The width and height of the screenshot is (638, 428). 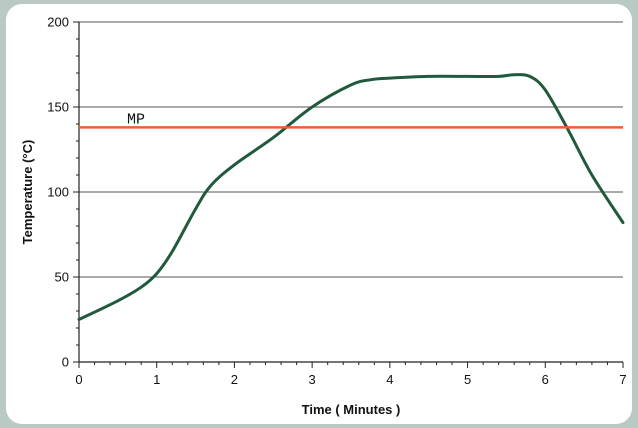 What do you see at coordinates (467, 379) in the screenshot?
I see `x-tick-label-5: 5` at bounding box center [467, 379].